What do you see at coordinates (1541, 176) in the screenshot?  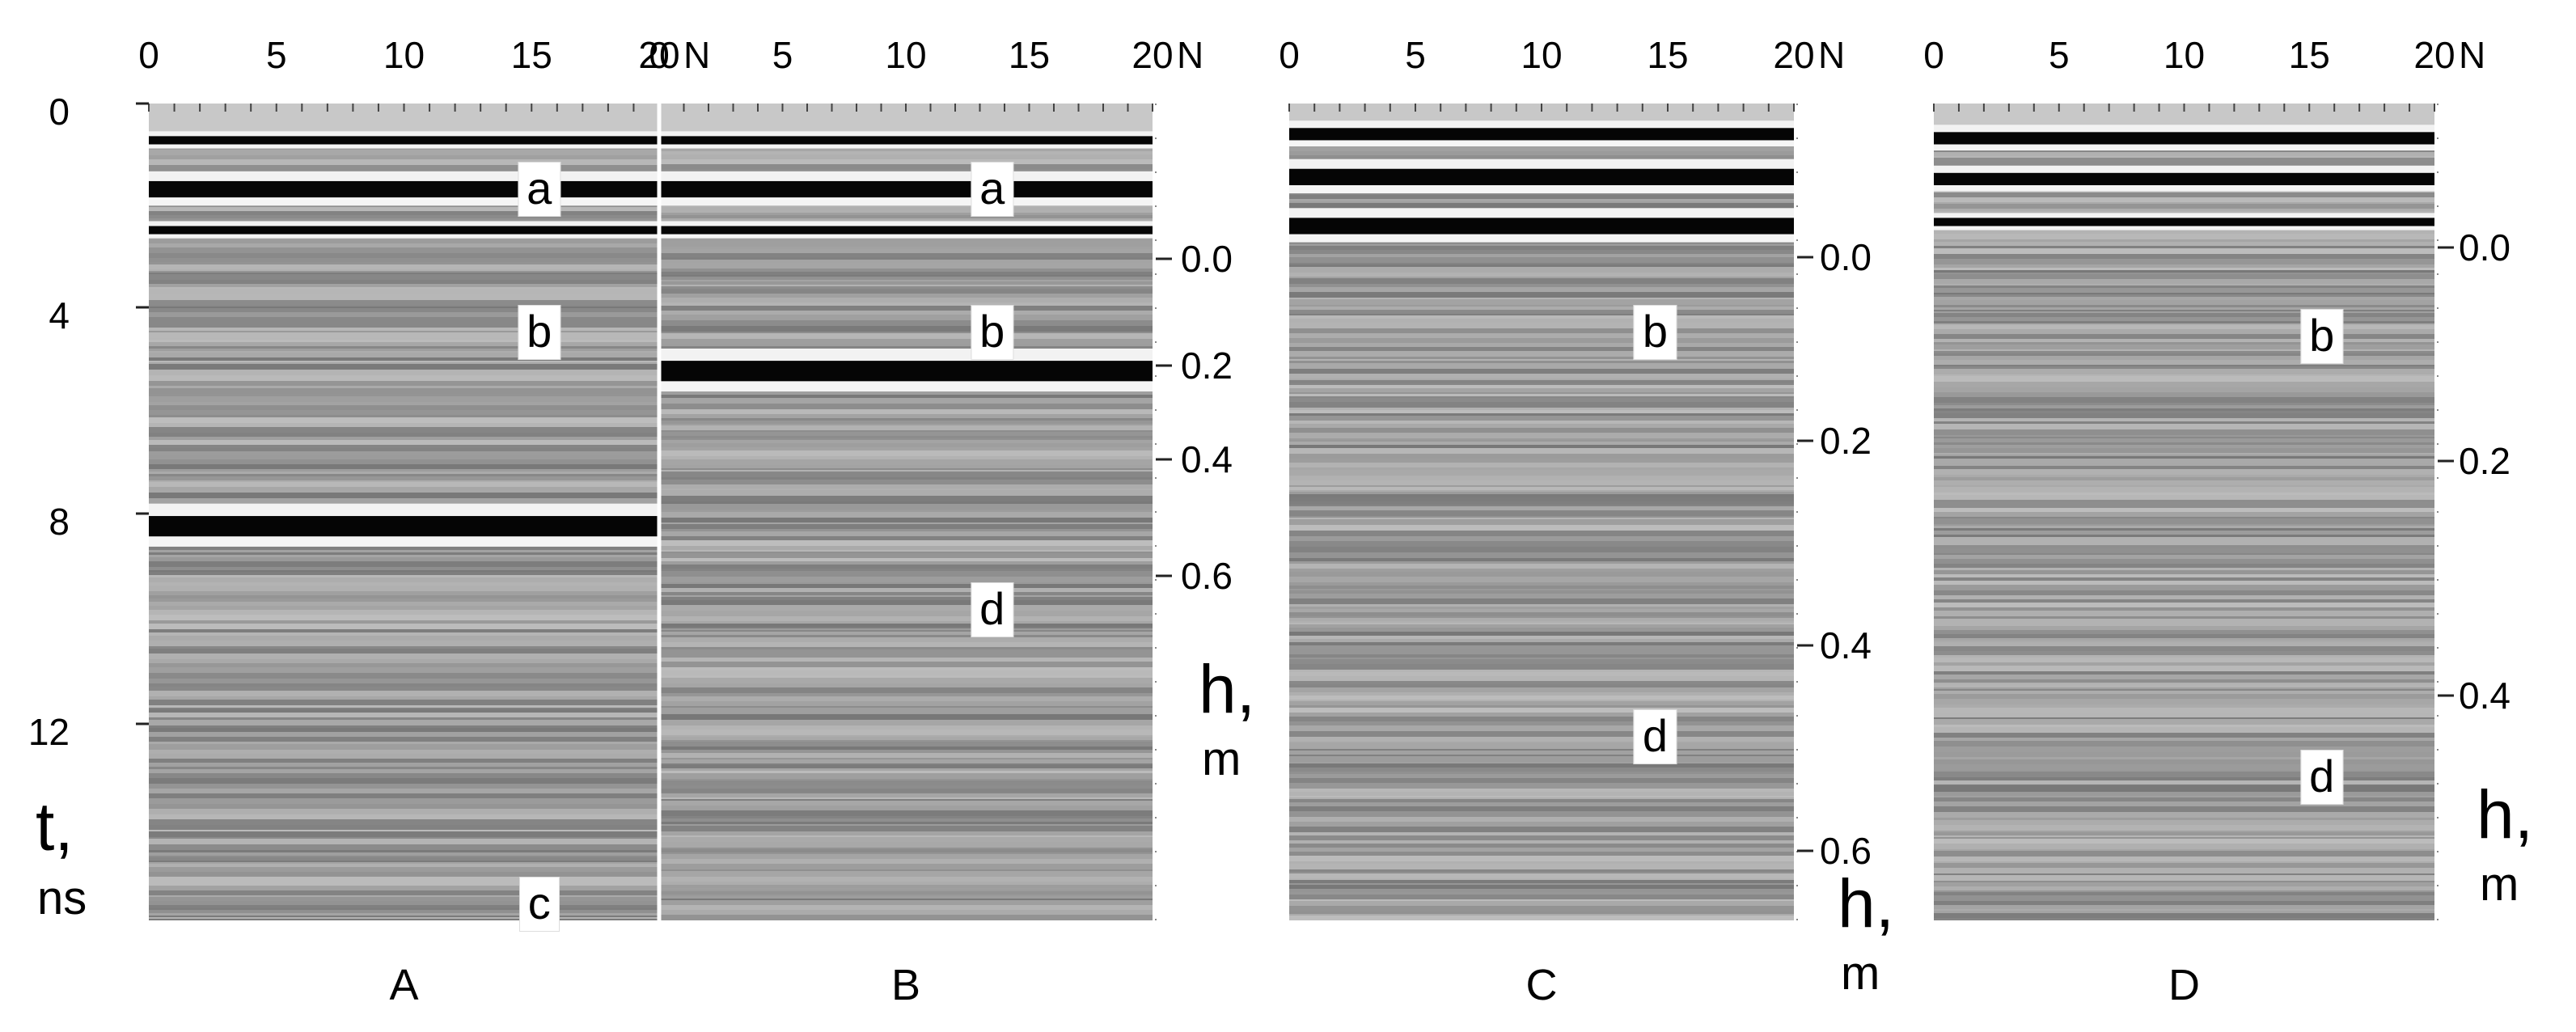 I see `reflection-band` at bounding box center [1541, 176].